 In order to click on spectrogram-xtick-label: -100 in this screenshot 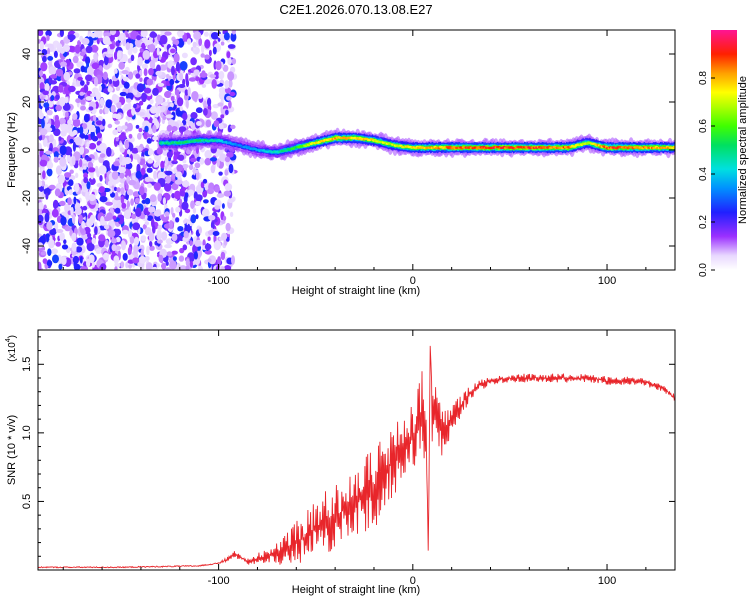, I will do `click(219, 281)`.